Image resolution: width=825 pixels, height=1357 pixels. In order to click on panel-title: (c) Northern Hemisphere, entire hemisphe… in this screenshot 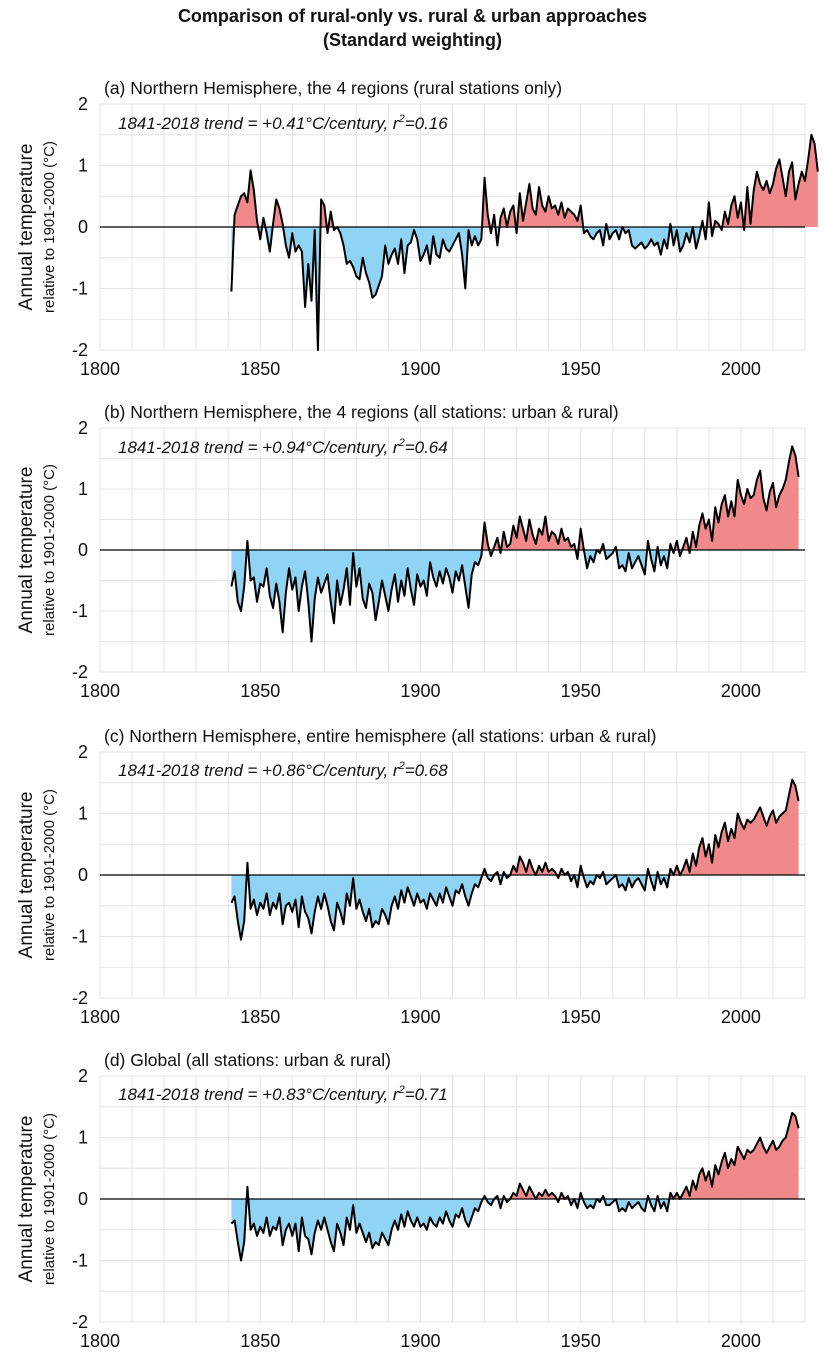, I will do `click(380, 736)`.